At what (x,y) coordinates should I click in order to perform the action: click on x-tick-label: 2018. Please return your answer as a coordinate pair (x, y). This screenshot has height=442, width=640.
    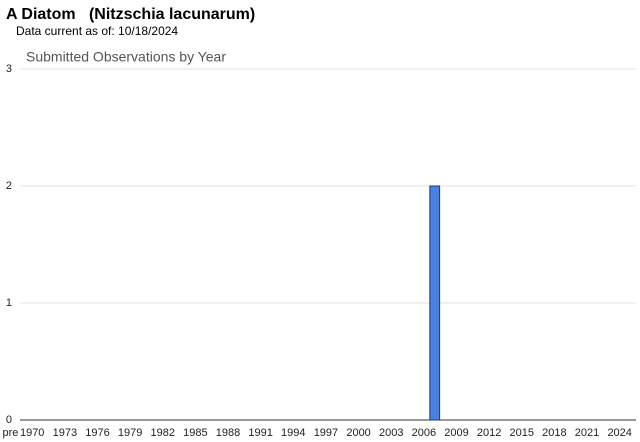
    Looking at the image, I should click on (554, 433).